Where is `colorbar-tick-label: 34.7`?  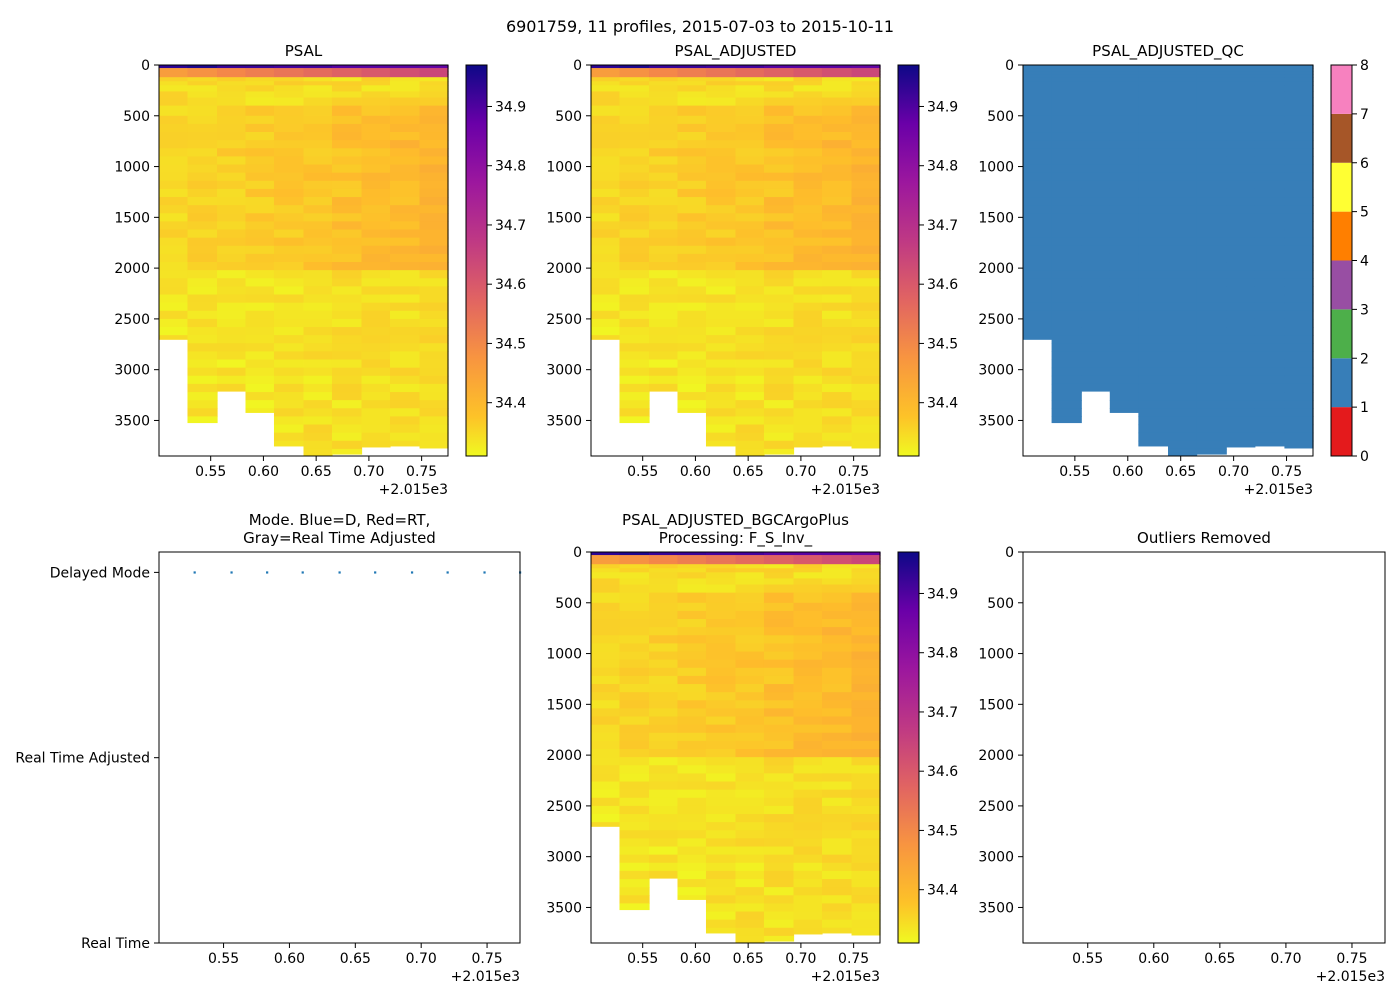
colorbar-tick-label: 34.7 is located at coordinates (942, 713).